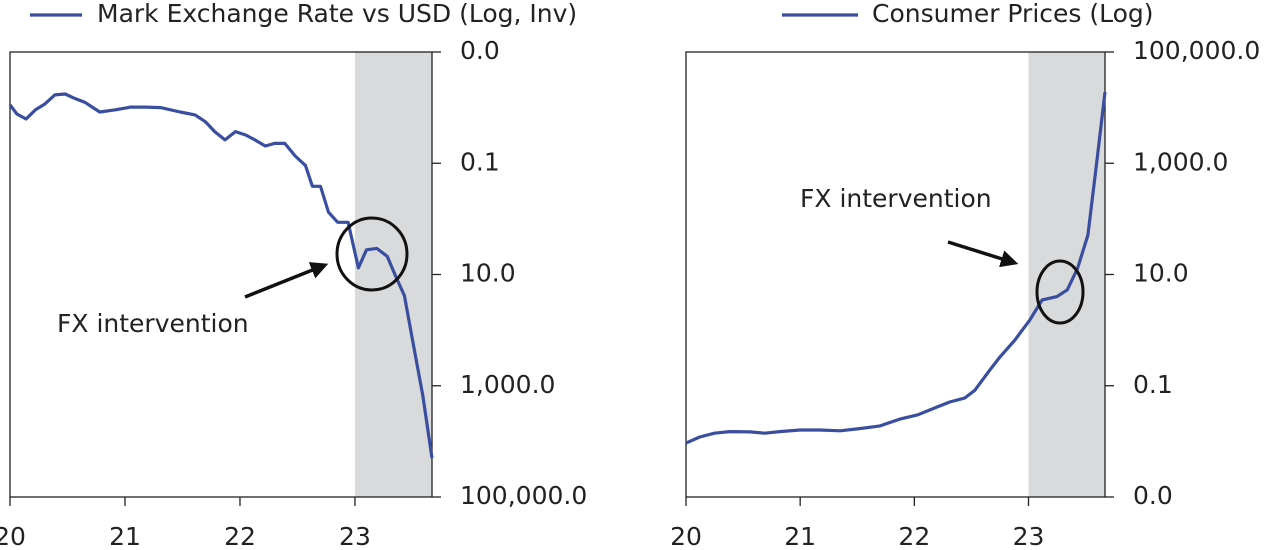 This screenshot has width=1275, height=550. What do you see at coordinates (337, 14) in the screenshot?
I see `legend-label: Mark Exchange Rate vs USD (Log, Inv)` at bounding box center [337, 14].